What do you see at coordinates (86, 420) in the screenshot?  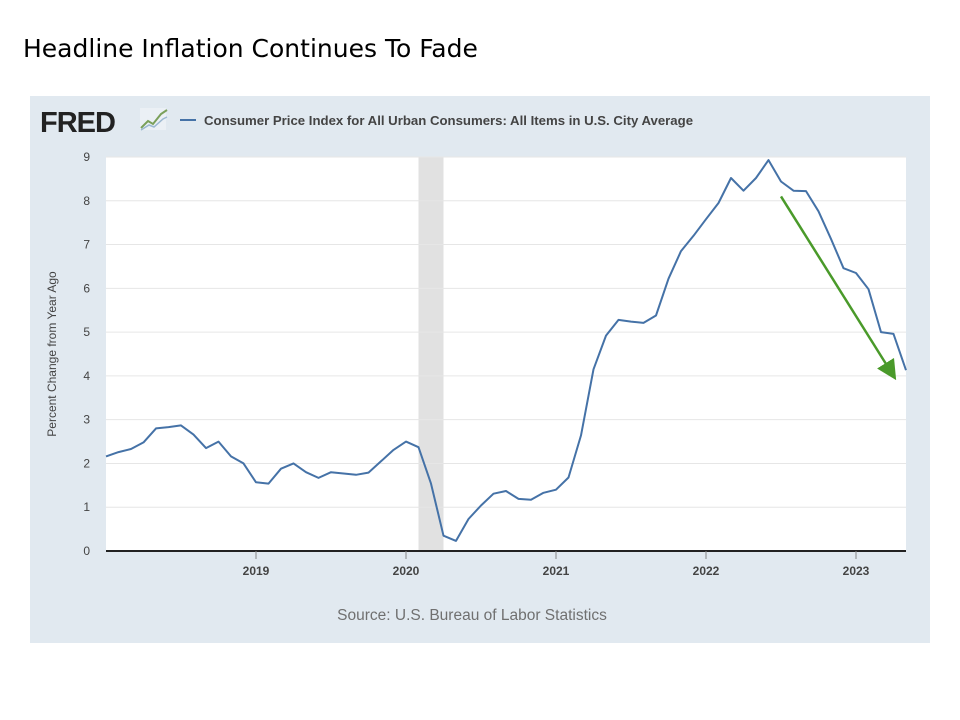 I see `y-tick-label: 3` at bounding box center [86, 420].